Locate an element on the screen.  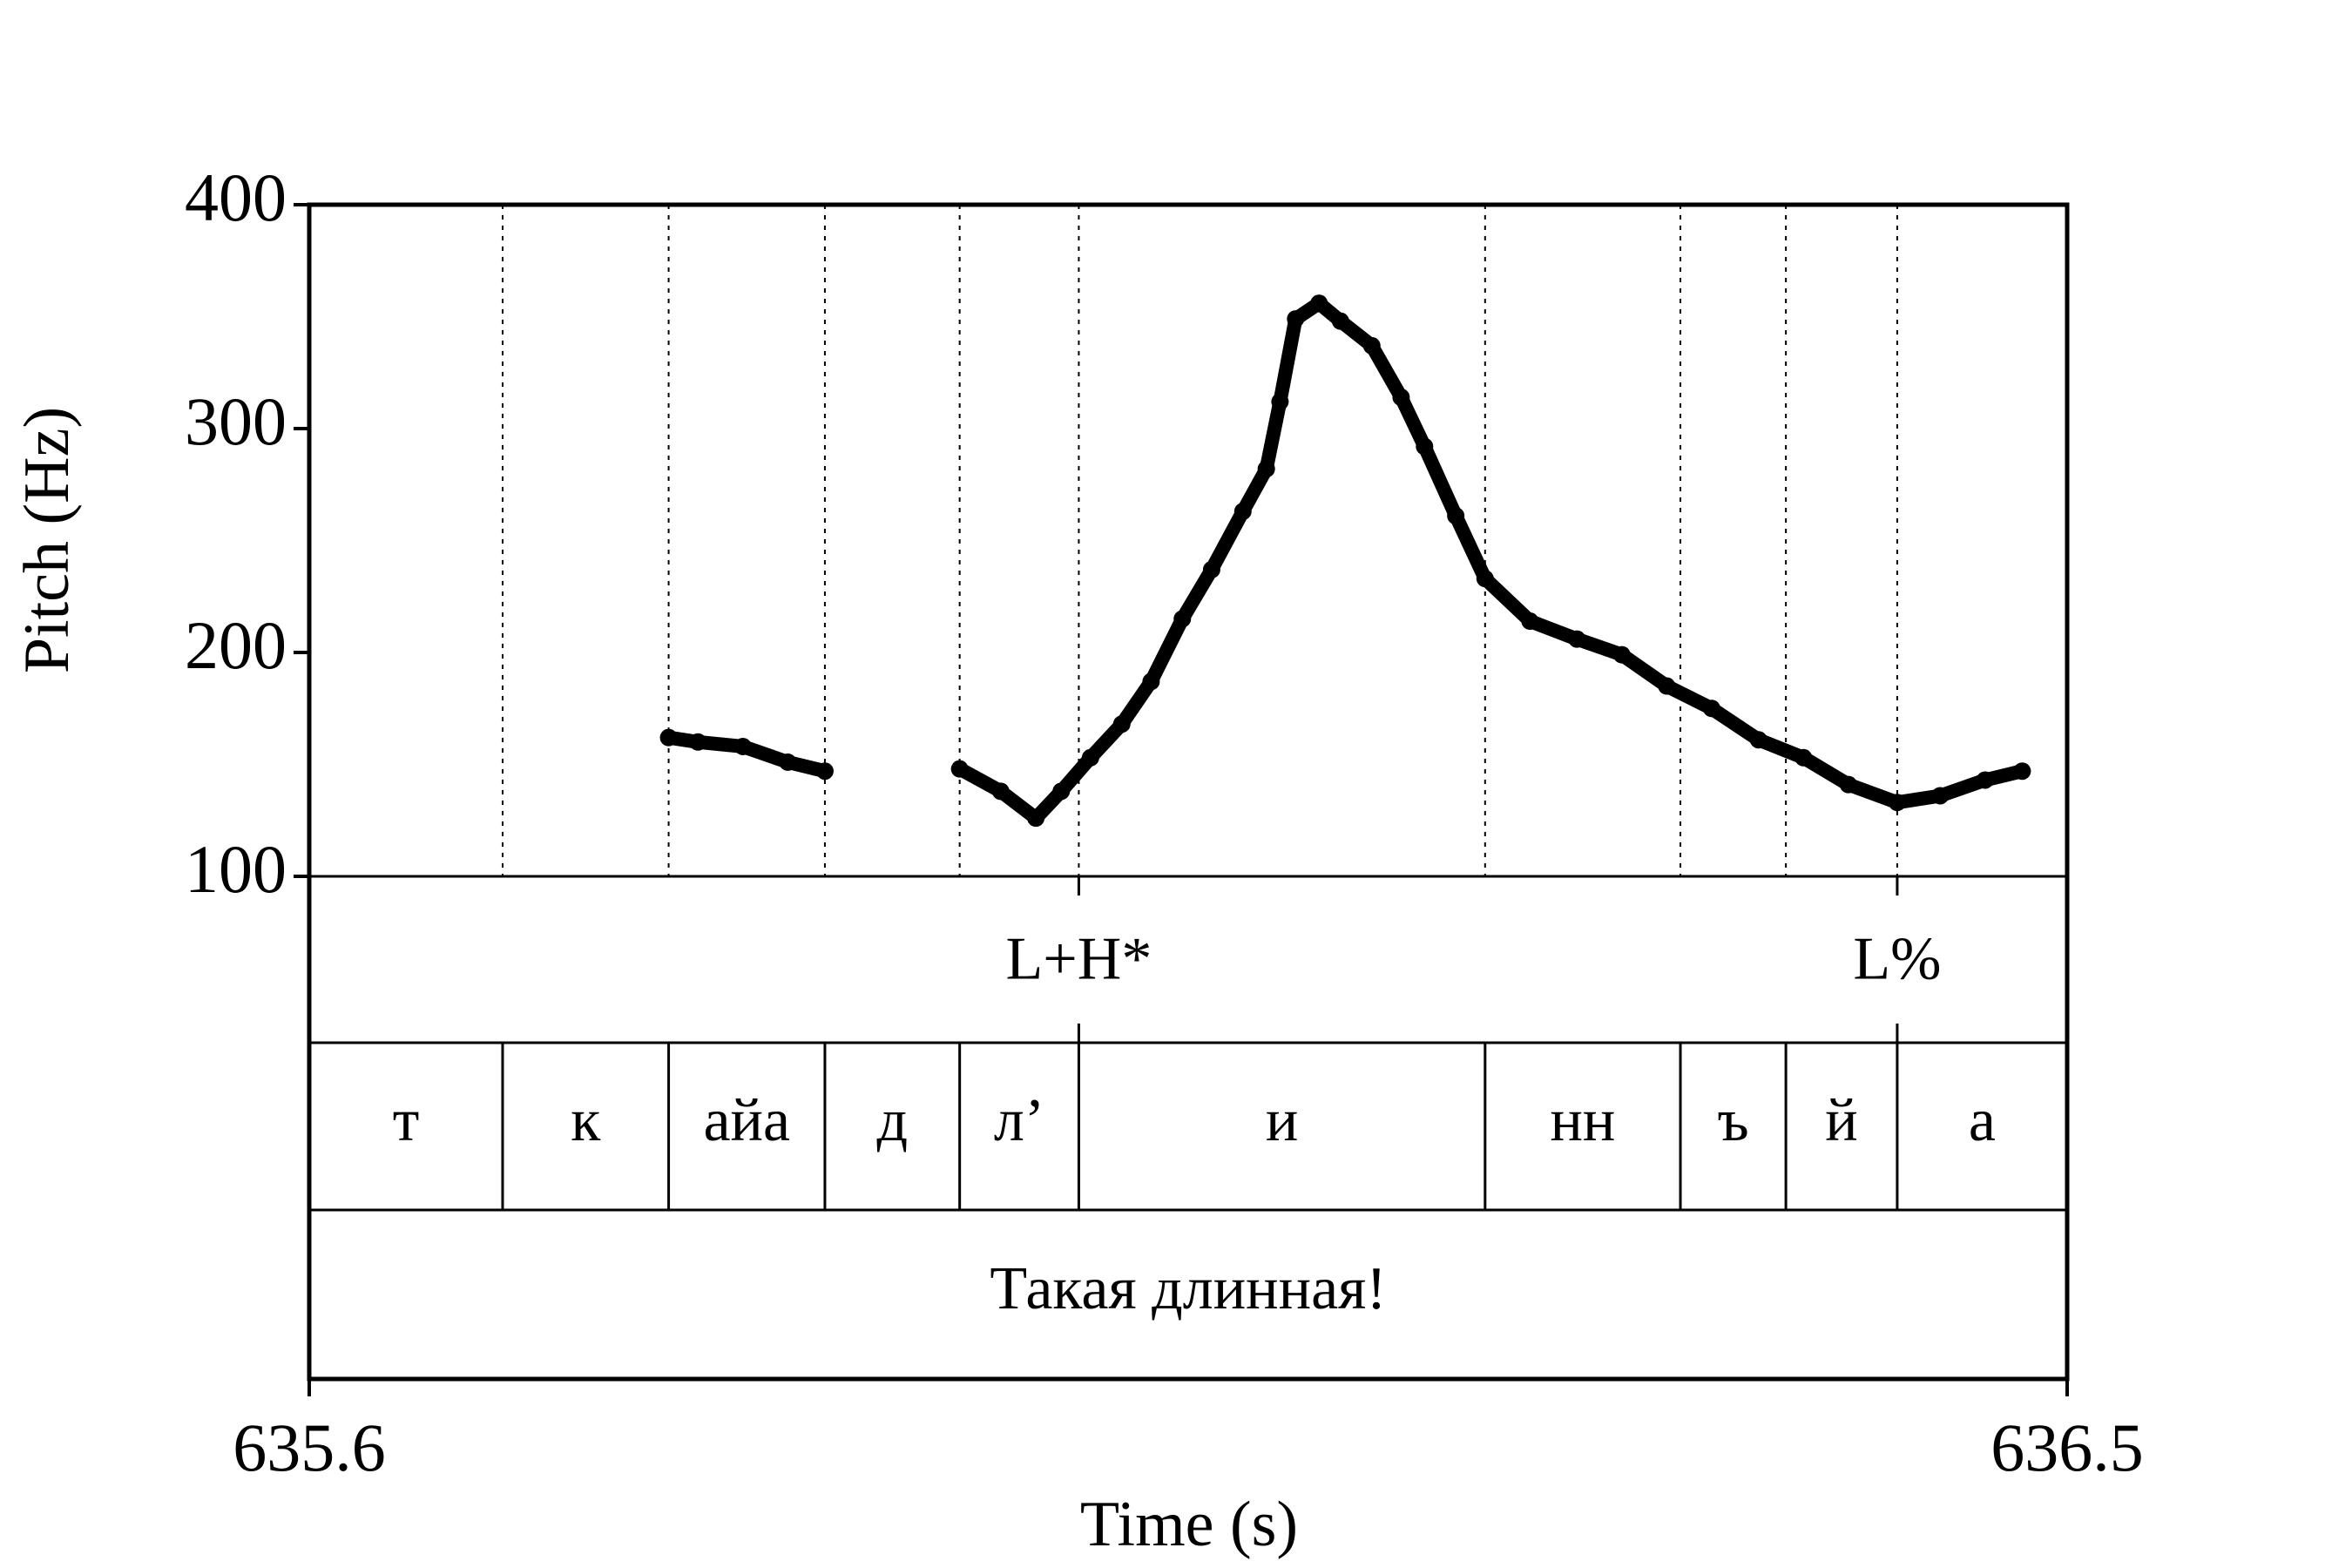
interval-label: и is located at coordinates (1282, 1120).